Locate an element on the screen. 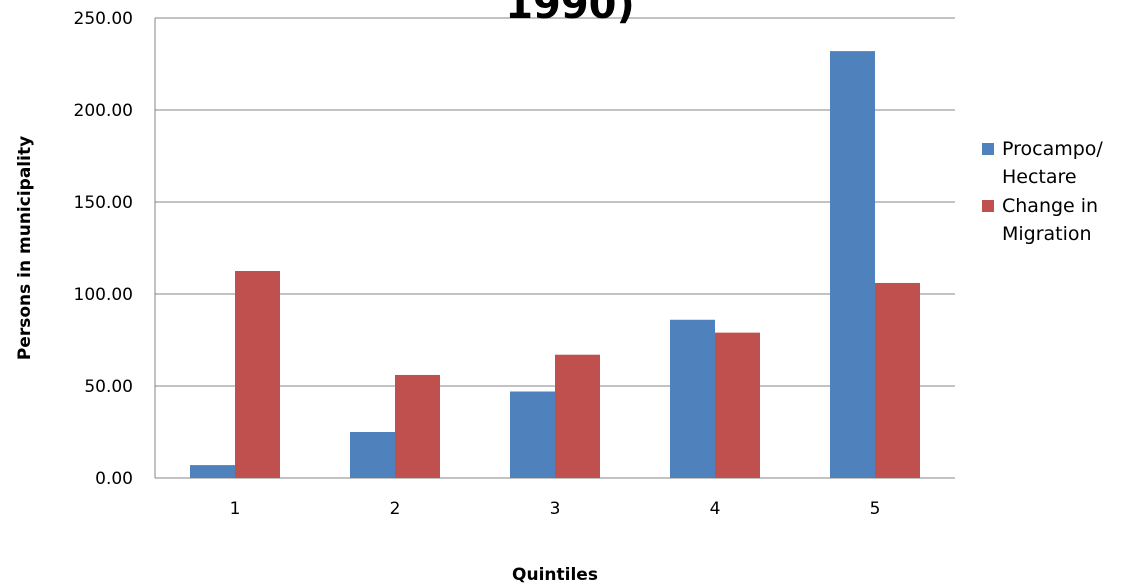 The height and width of the screenshot is (585, 1130). x-tick-label: 1 is located at coordinates (235, 509).